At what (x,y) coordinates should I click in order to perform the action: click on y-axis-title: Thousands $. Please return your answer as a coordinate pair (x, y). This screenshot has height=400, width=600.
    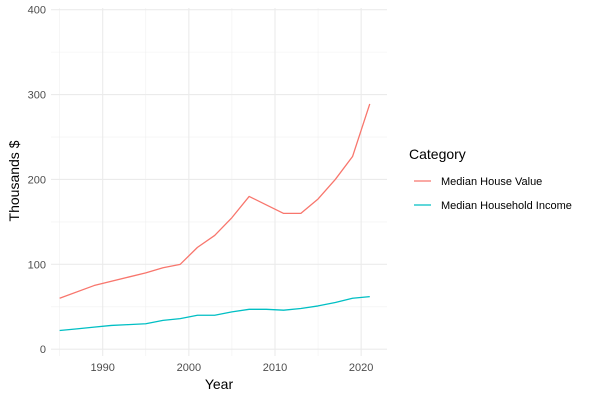
    Looking at the image, I should click on (14, 180).